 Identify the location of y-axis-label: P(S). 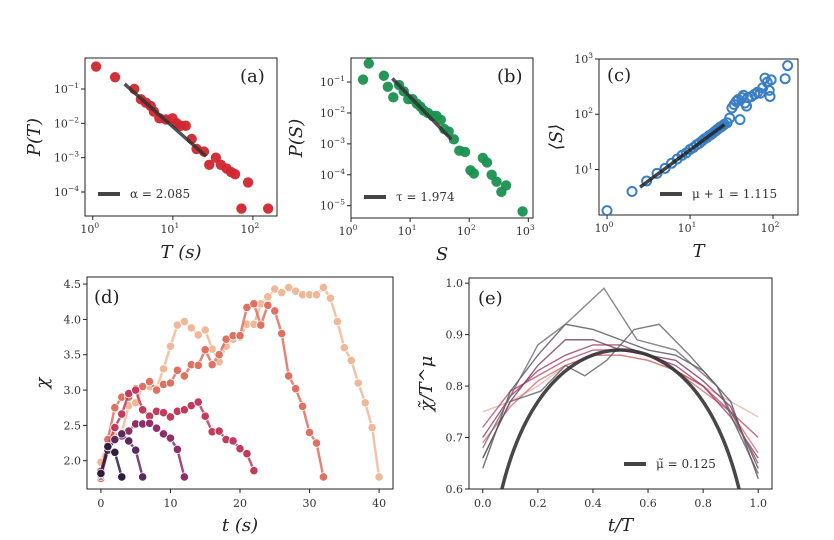
(296, 139).